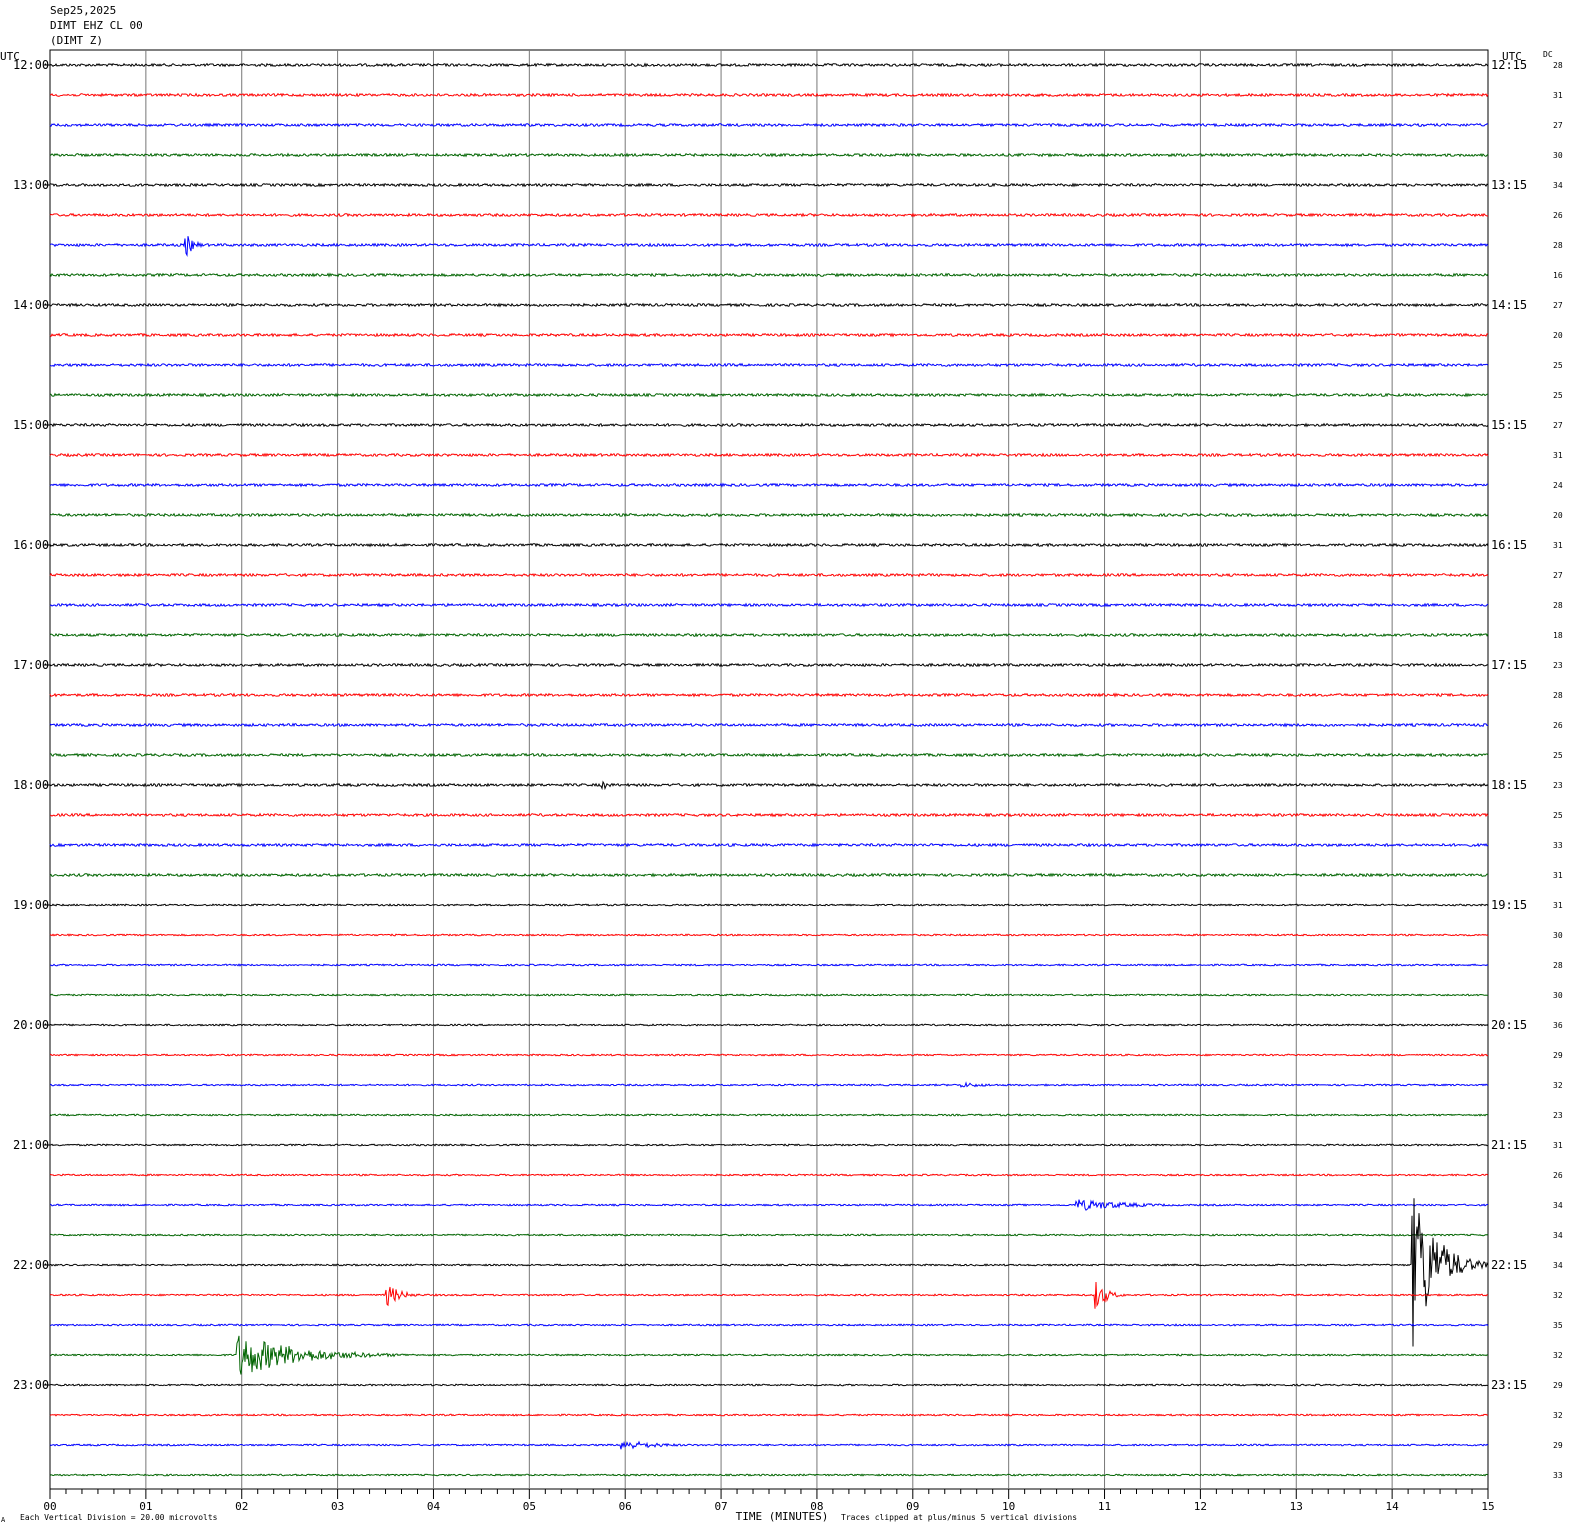 The height and width of the screenshot is (1534, 1570). I want to click on left-hour-label: 19:00, so click(31, 905).